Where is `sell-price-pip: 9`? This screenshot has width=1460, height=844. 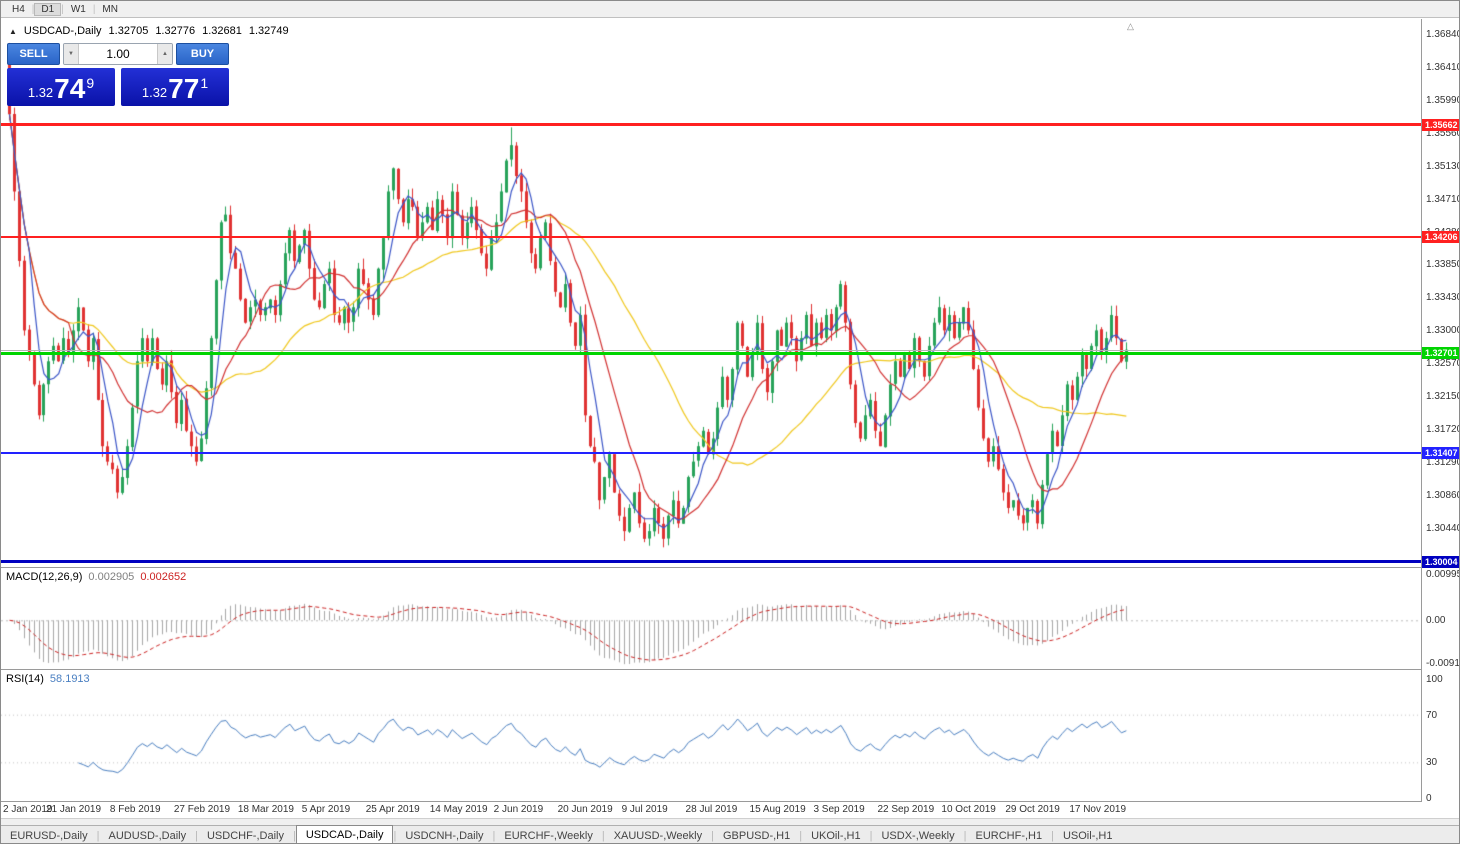 sell-price-pip: 9 is located at coordinates (90, 83).